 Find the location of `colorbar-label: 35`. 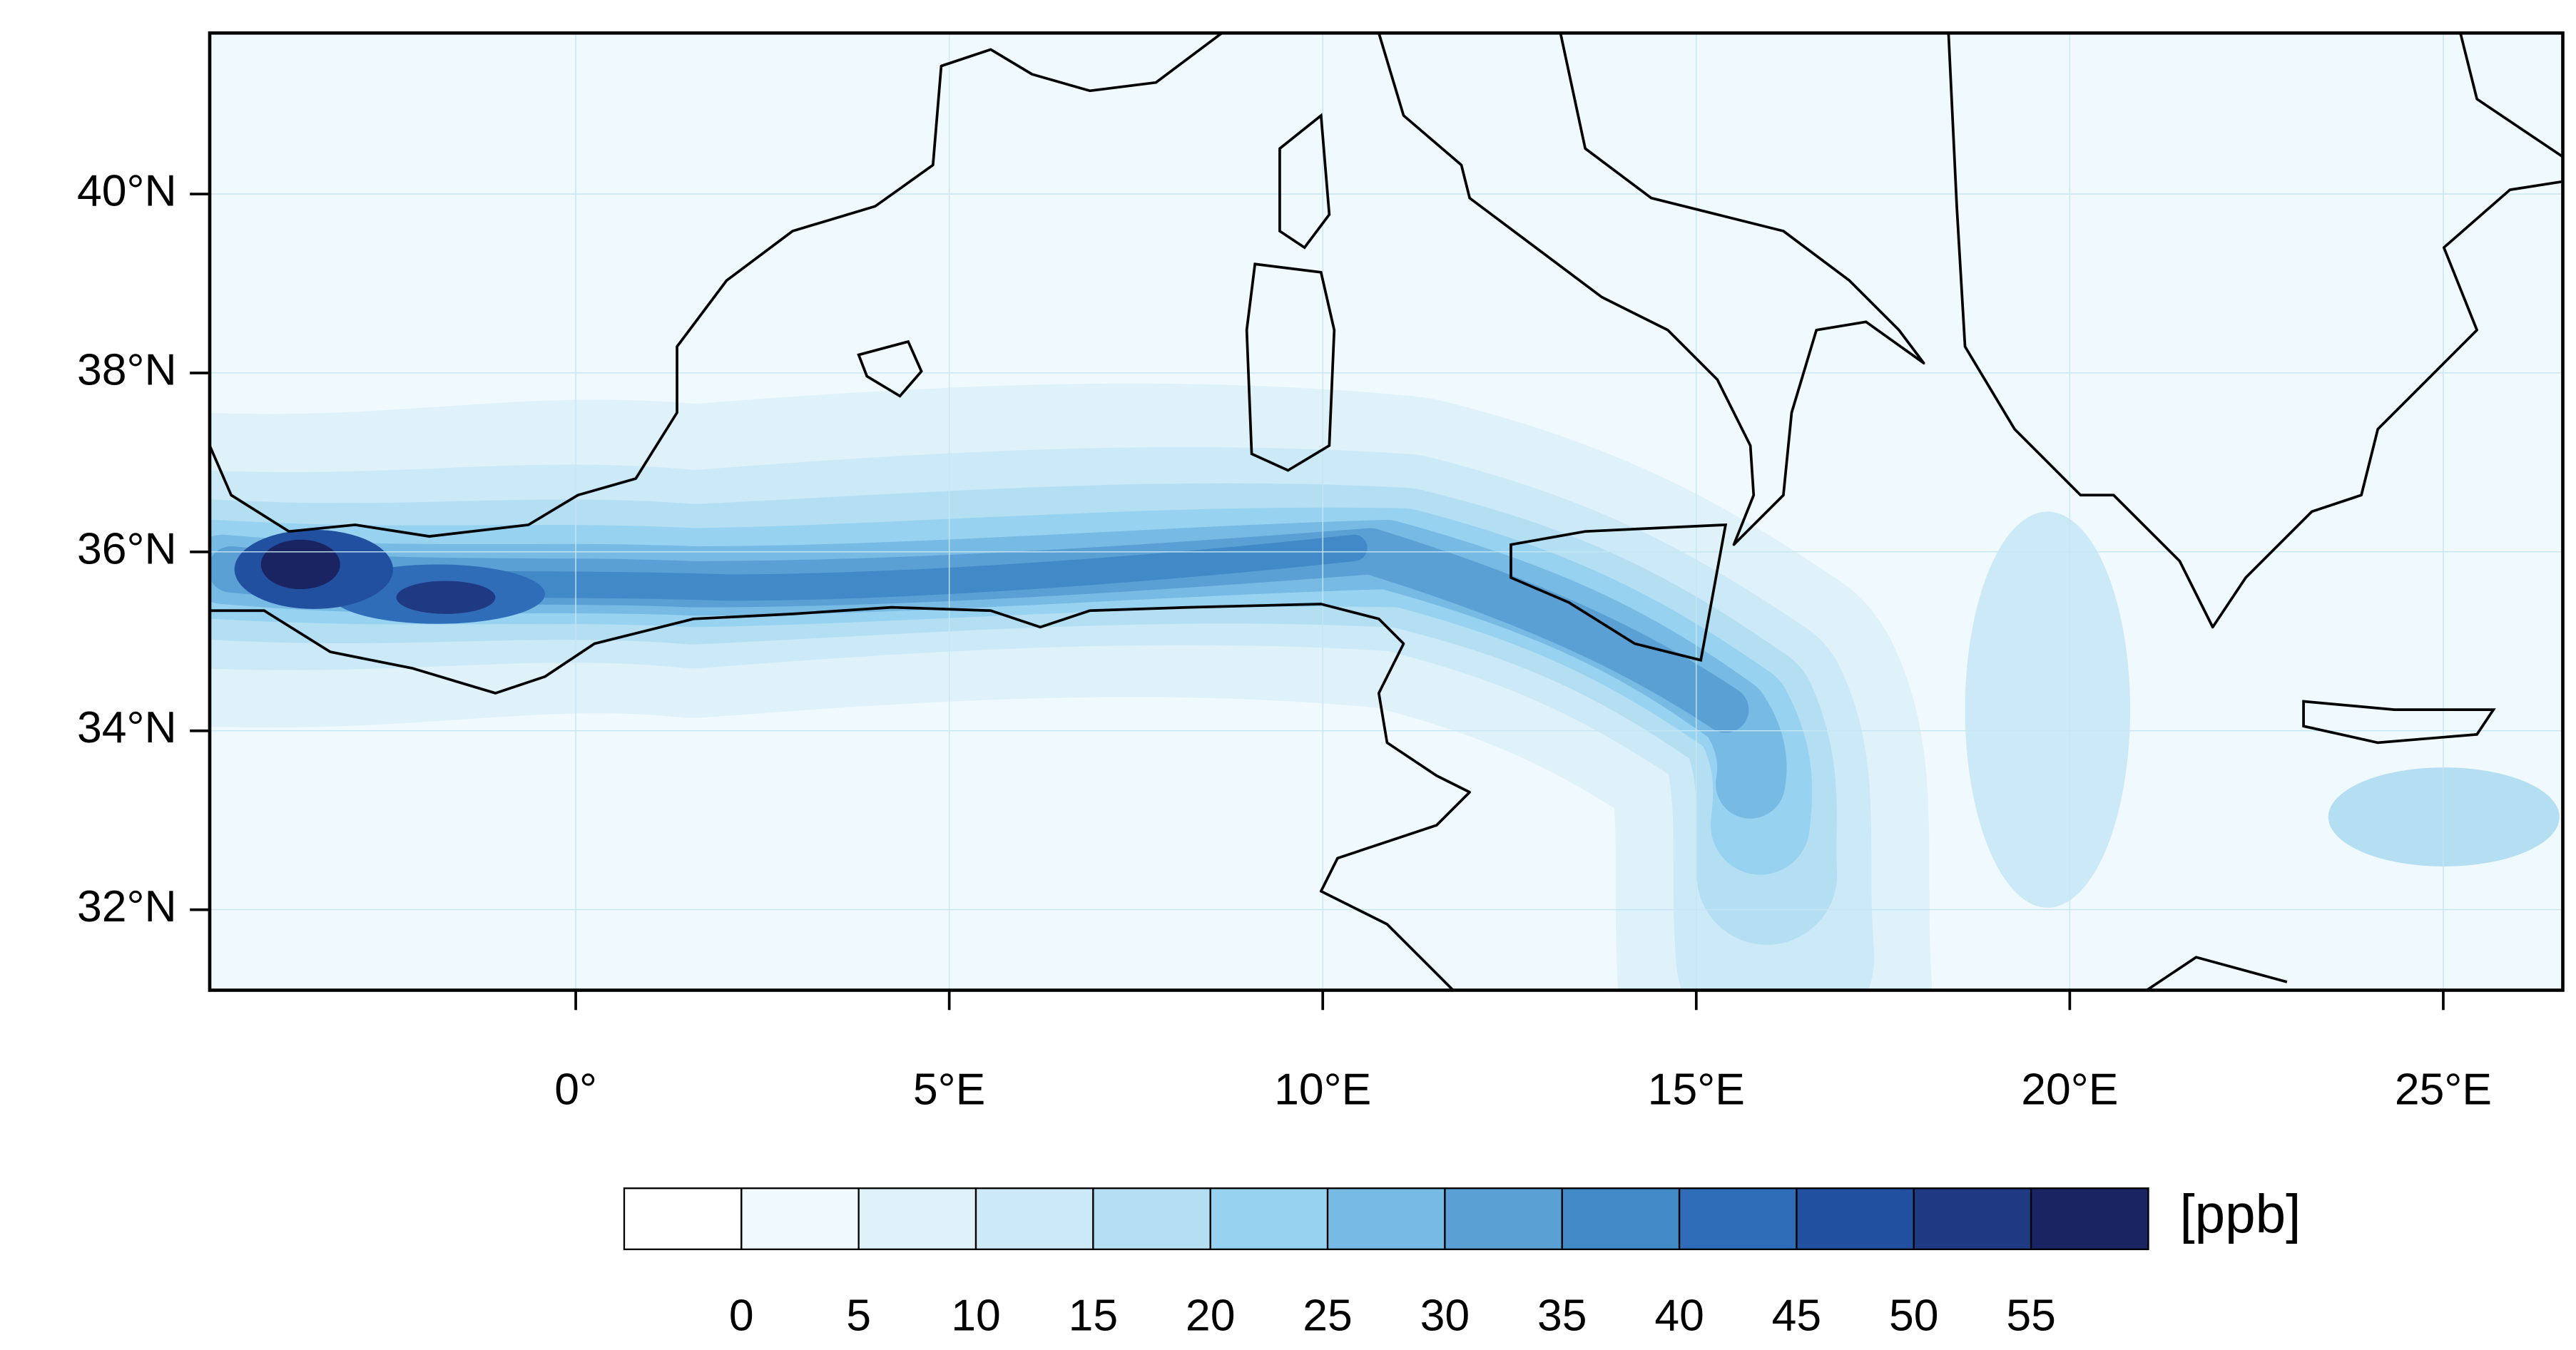

colorbar-label: 35 is located at coordinates (1562, 1316).